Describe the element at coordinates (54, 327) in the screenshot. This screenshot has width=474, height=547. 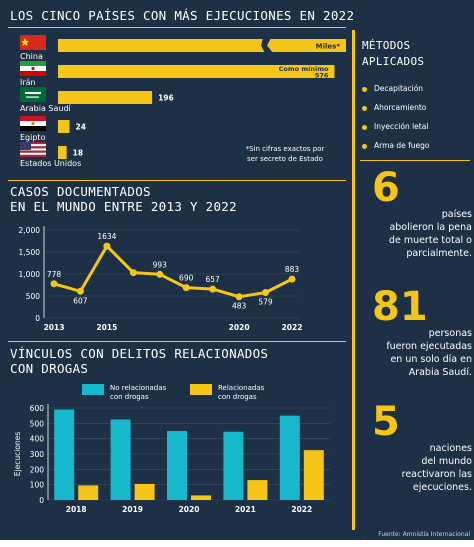
I see `x-tick-label: 2013` at that location.